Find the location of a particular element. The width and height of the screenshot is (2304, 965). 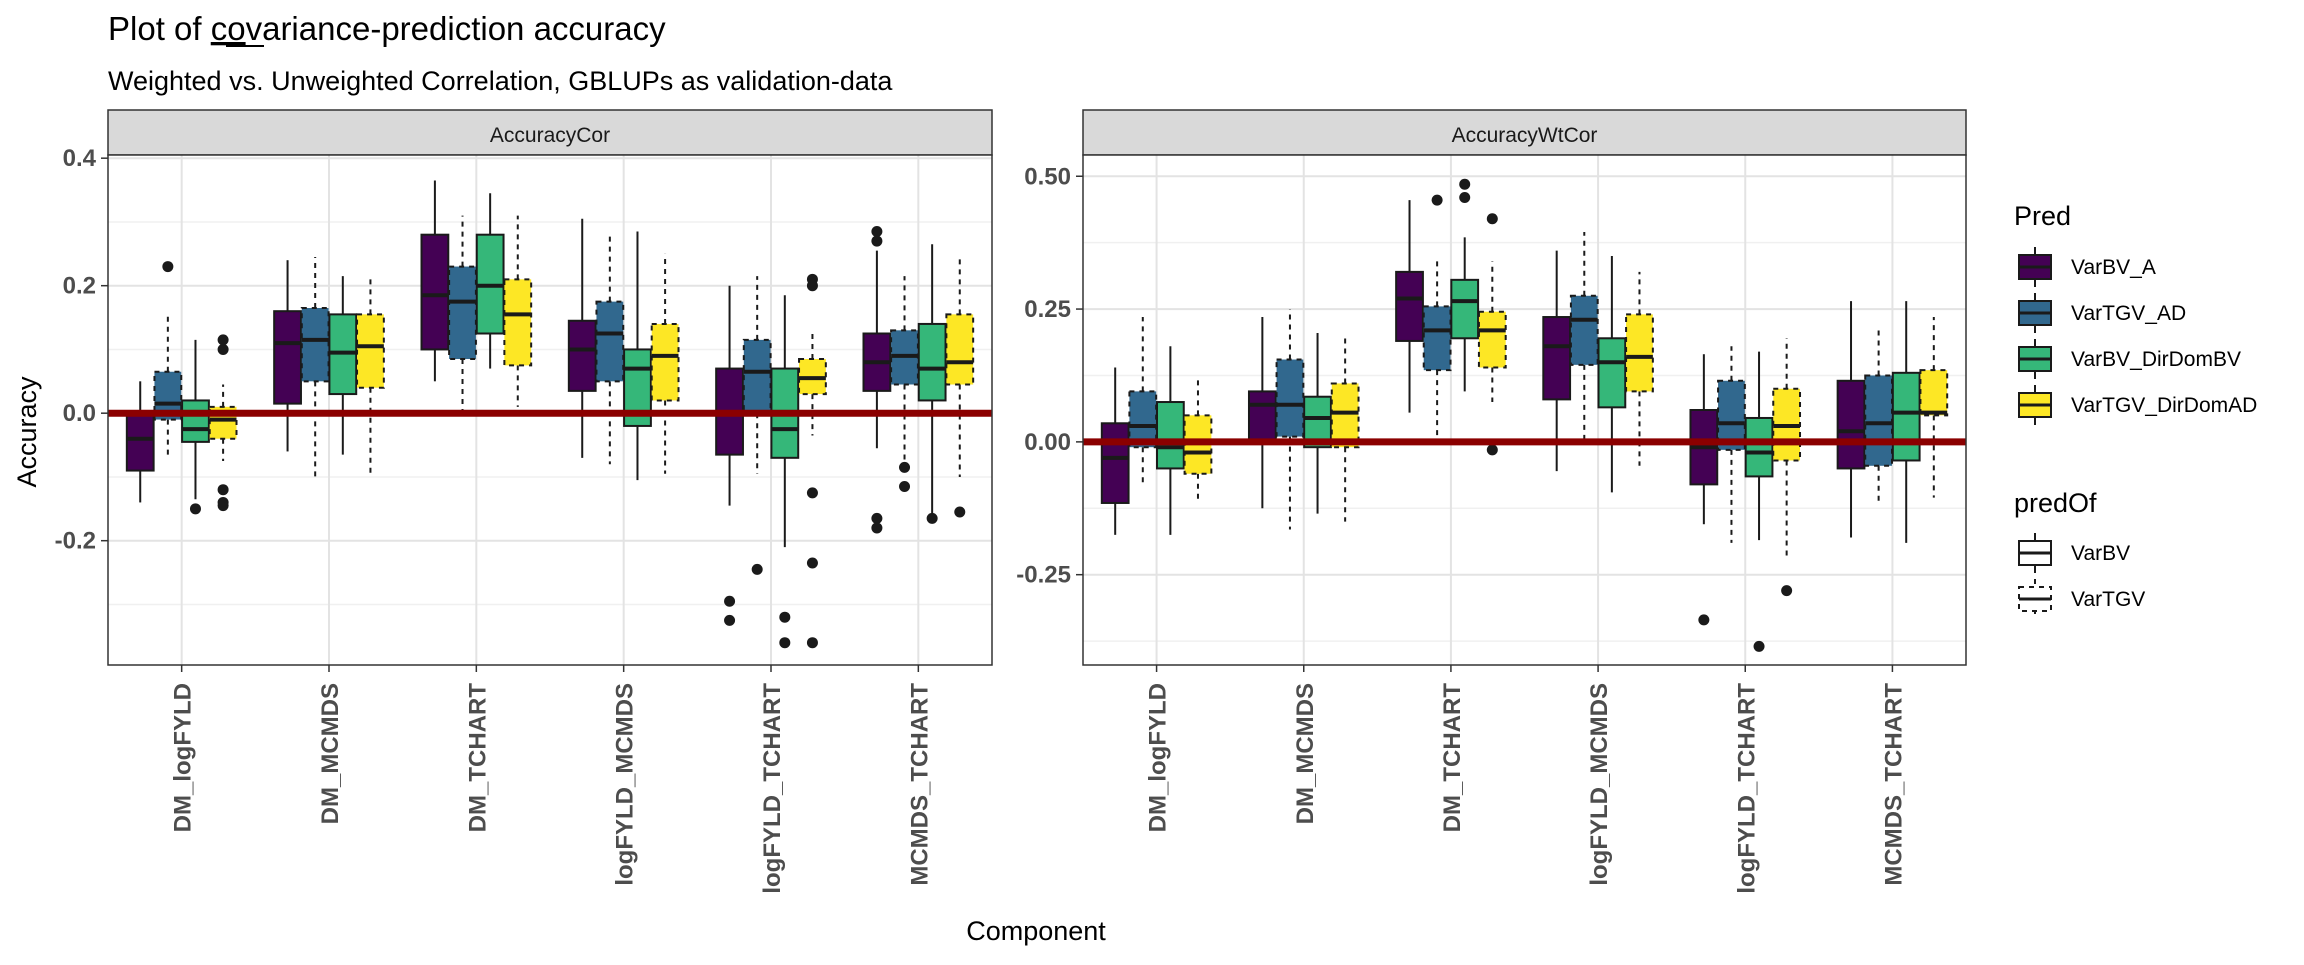

series-vartgv-dirdomad is located at coordinates (591, 432).